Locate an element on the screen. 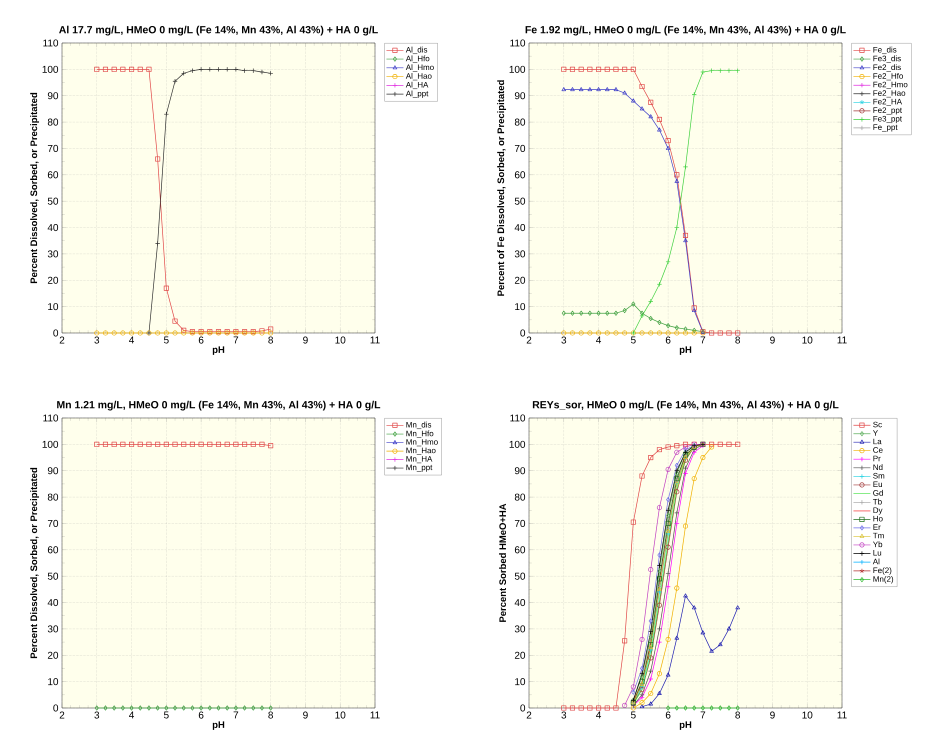  y-axis-title: Percent of Fe Dissolved, Sorbed, or Precipitated is located at coordinates (501, 188).